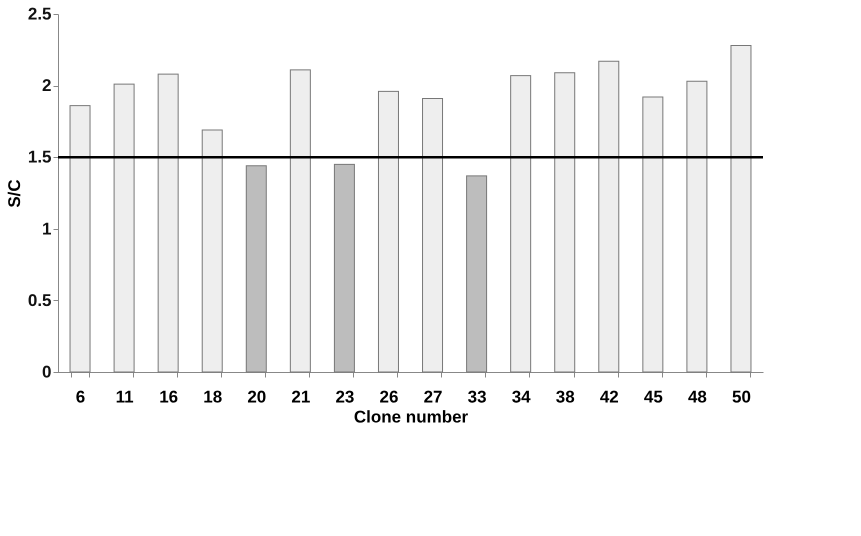  Describe the element at coordinates (565, 397) in the screenshot. I see `x-tick-label: 38` at that location.